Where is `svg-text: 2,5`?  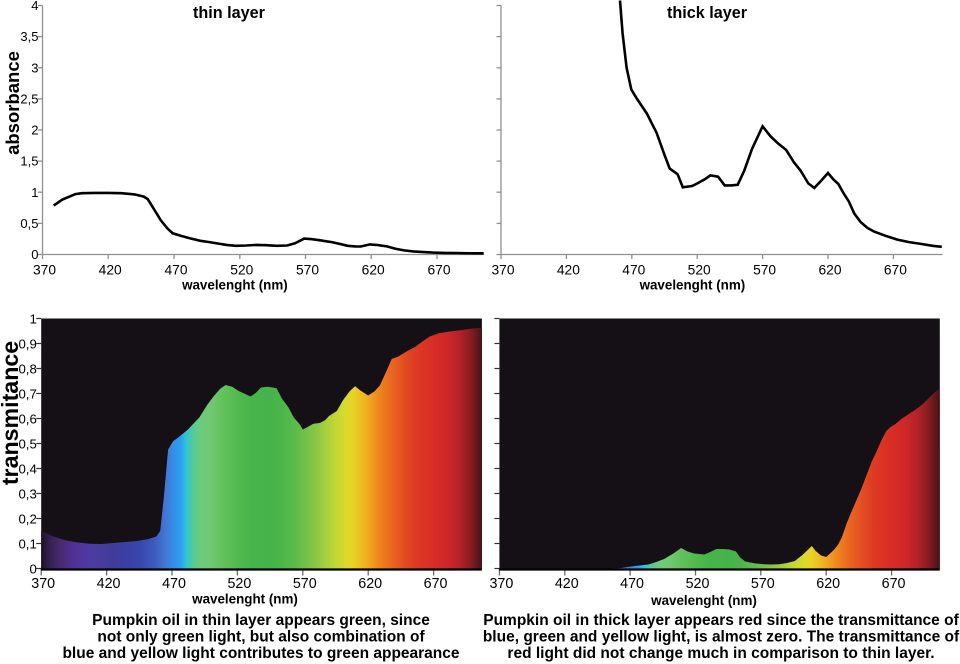
svg-text: 2,5 is located at coordinates (29, 99).